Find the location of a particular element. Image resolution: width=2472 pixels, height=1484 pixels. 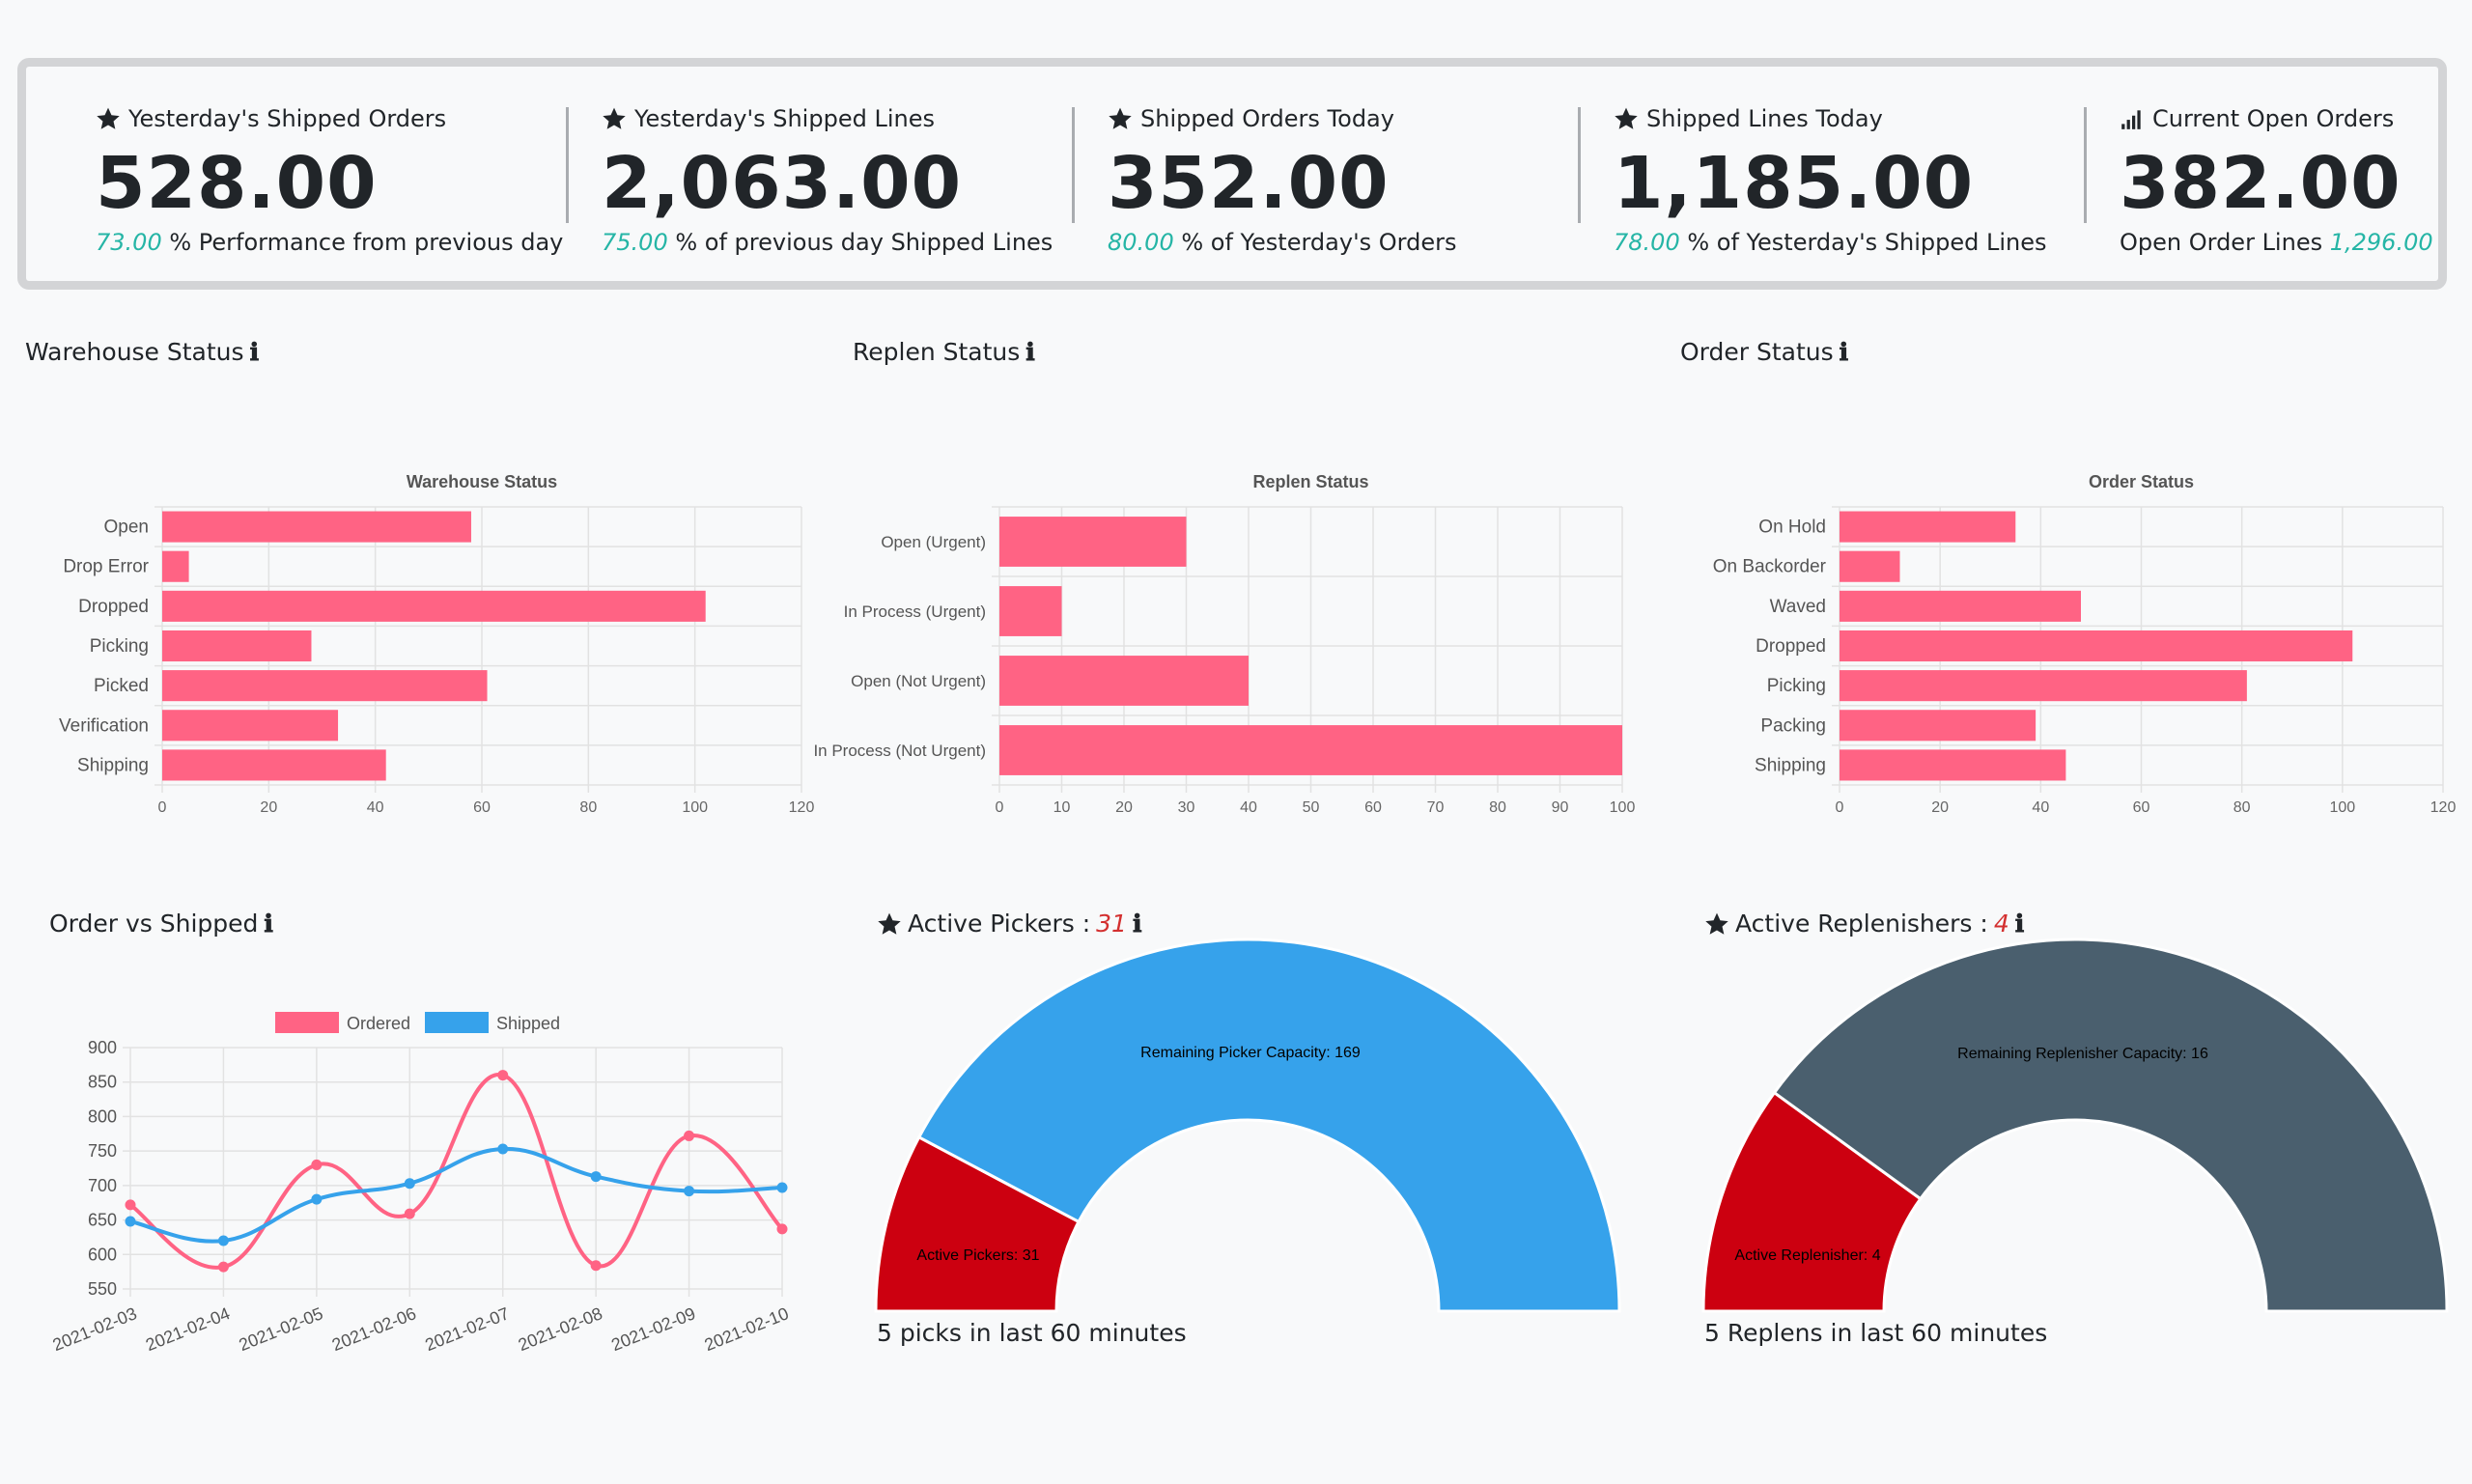

legend-label: Ordered is located at coordinates (378, 1024).